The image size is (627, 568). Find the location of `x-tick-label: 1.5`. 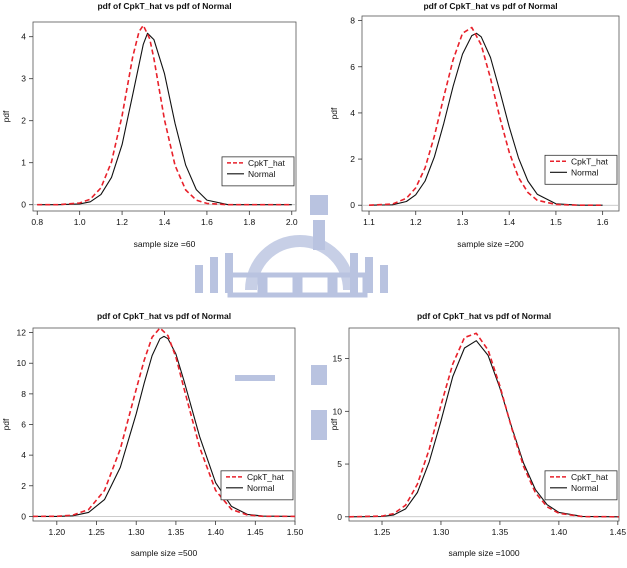

x-tick-label: 1.5 is located at coordinates (556, 222).